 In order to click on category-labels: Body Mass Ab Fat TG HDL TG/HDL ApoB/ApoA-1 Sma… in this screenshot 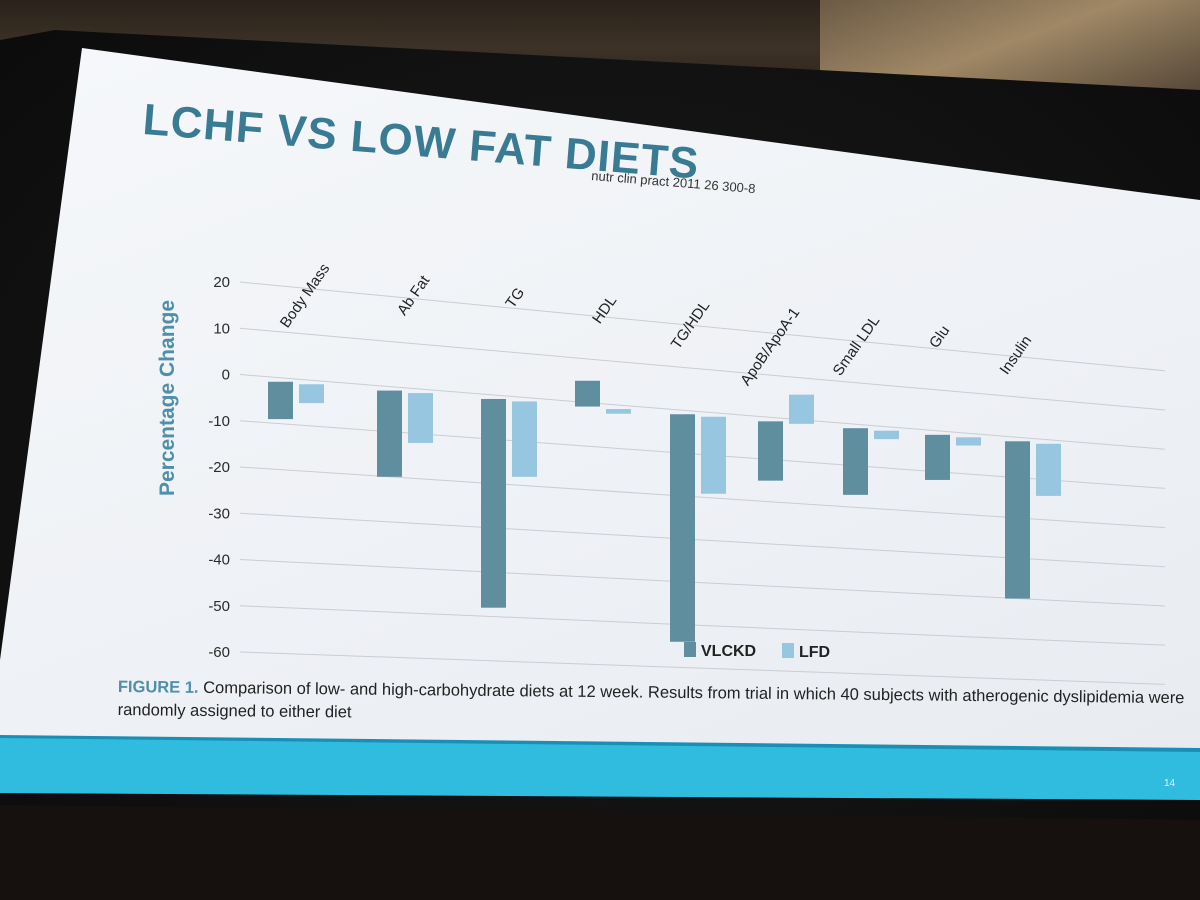, I will do `click(656, 325)`.